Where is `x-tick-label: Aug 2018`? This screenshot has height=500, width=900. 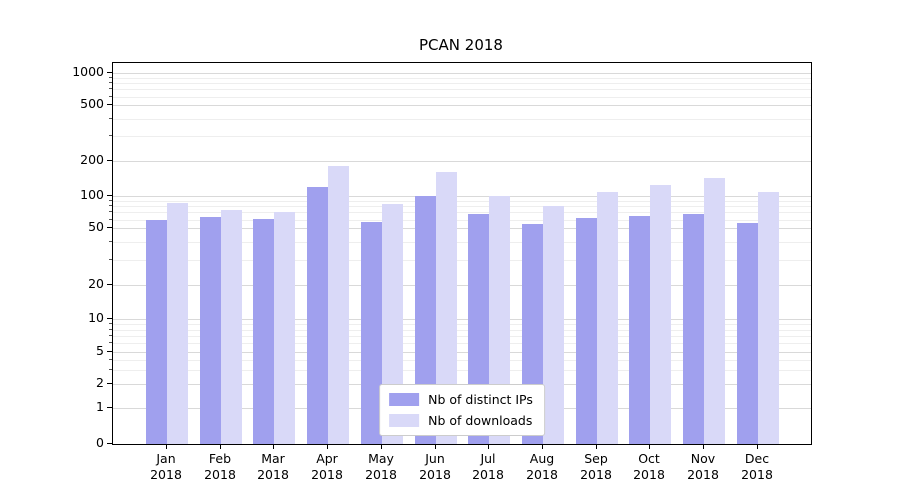
x-tick-label: Aug 2018 is located at coordinates (542, 466).